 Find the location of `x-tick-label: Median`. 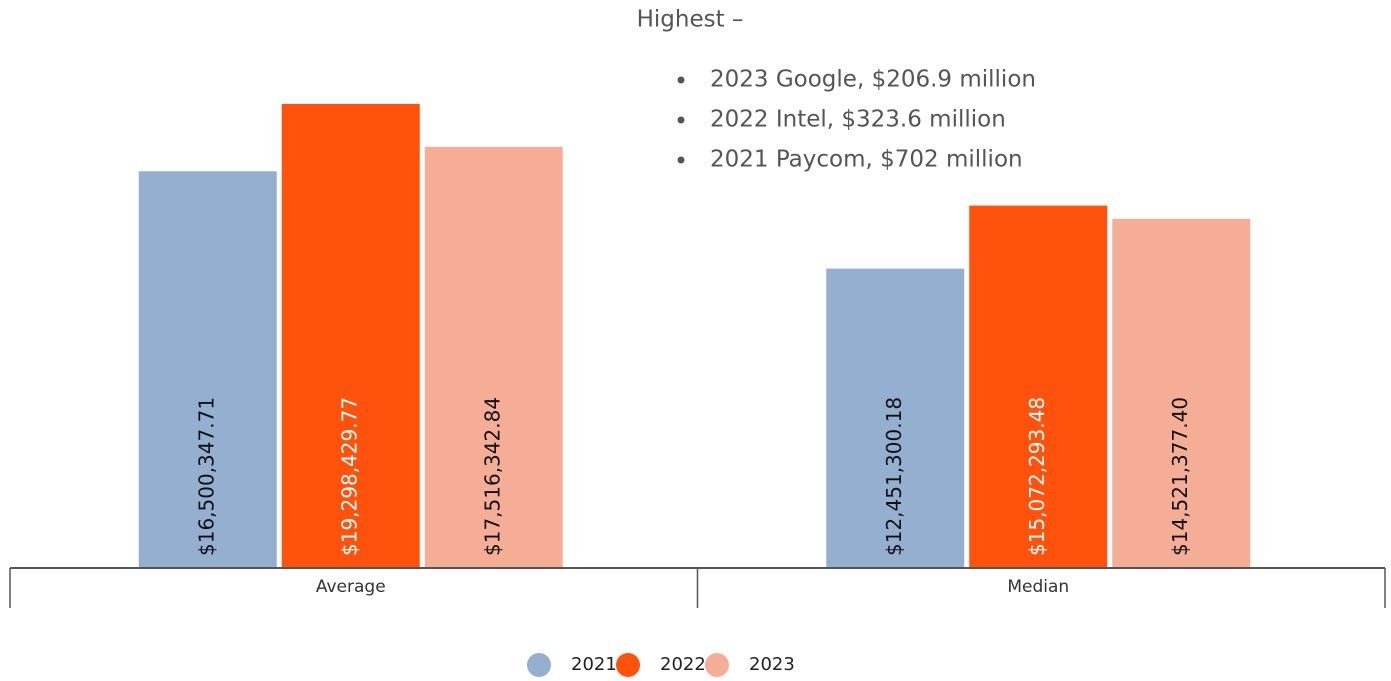

x-tick-label: Median is located at coordinates (1038, 587).